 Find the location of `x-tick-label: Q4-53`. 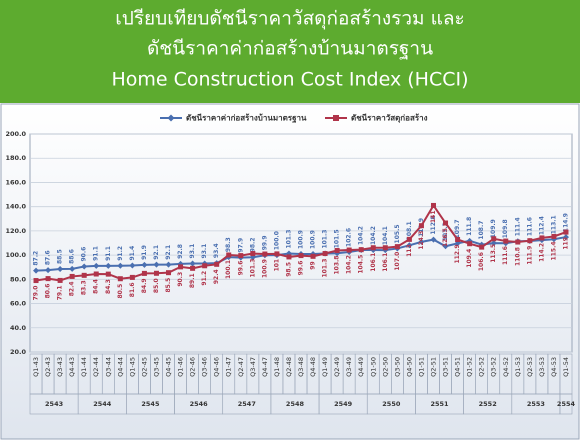

x-tick-label: Q4-53 is located at coordinates (554, 367).